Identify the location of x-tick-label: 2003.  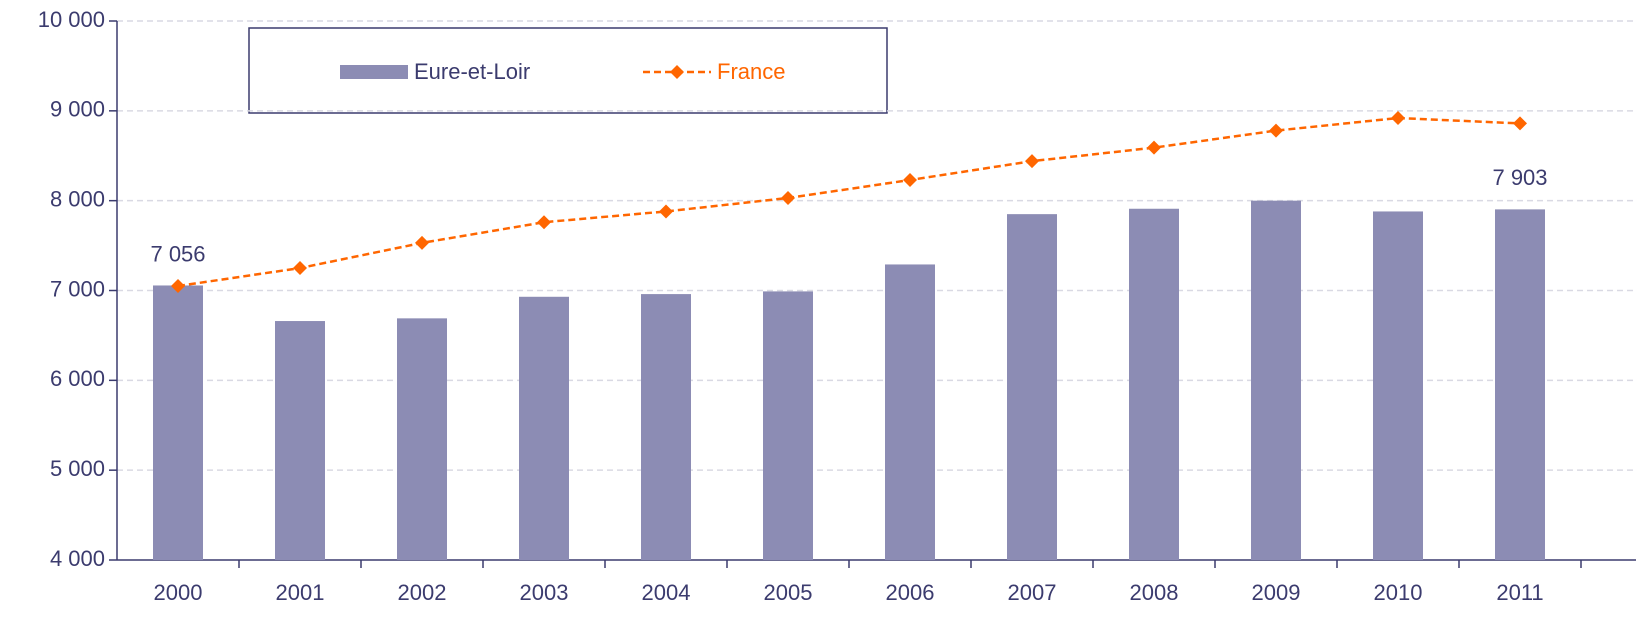
(544, 592).